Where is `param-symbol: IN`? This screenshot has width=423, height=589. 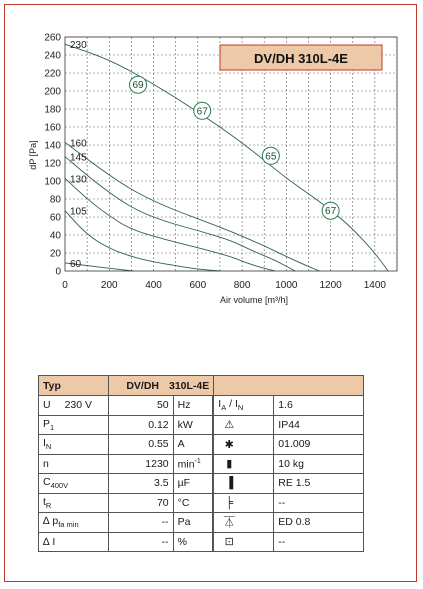 param-symbol: IN is located at coordinates (73, 444).